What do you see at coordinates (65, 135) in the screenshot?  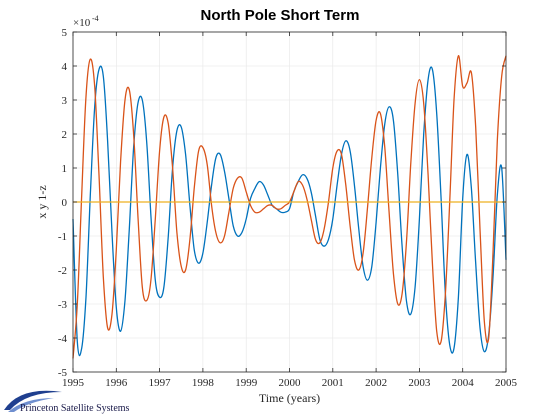 I see `y-tick-label: 2` at bounding box center [65, 135].